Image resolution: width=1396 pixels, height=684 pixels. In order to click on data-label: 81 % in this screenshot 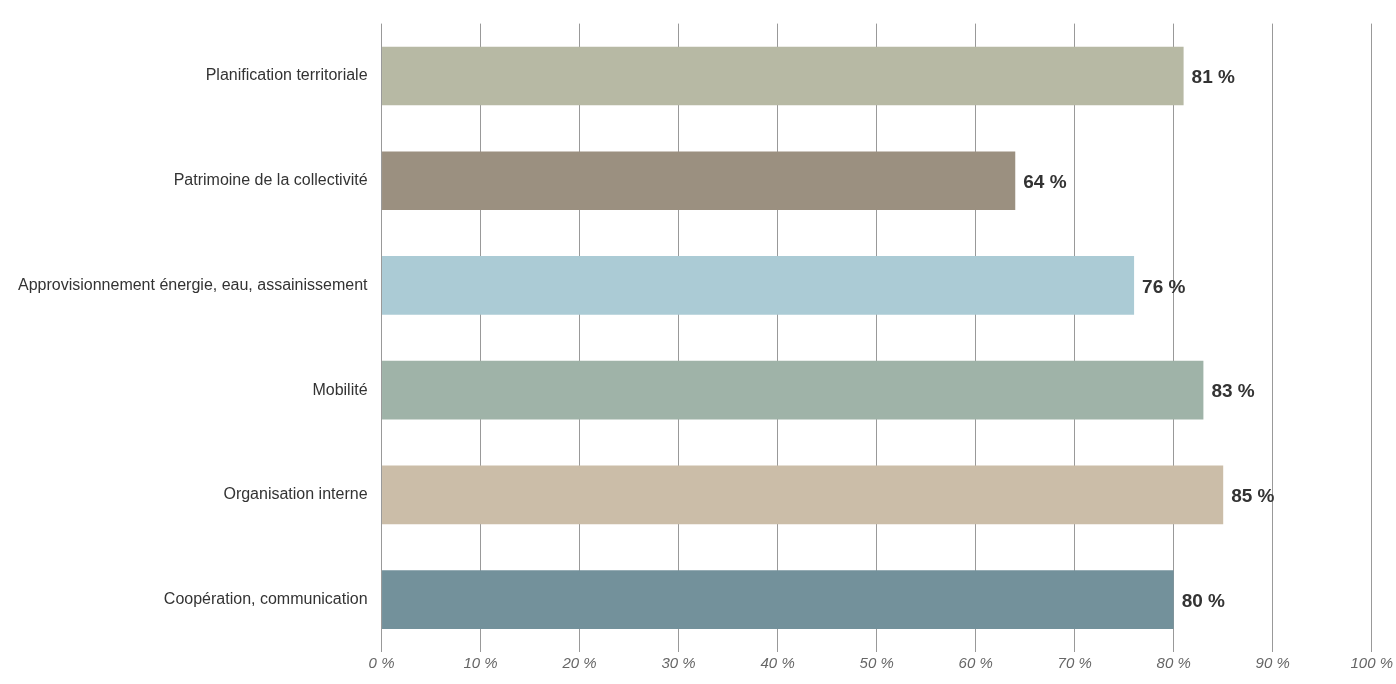, I will do `click(1213, 77)`.